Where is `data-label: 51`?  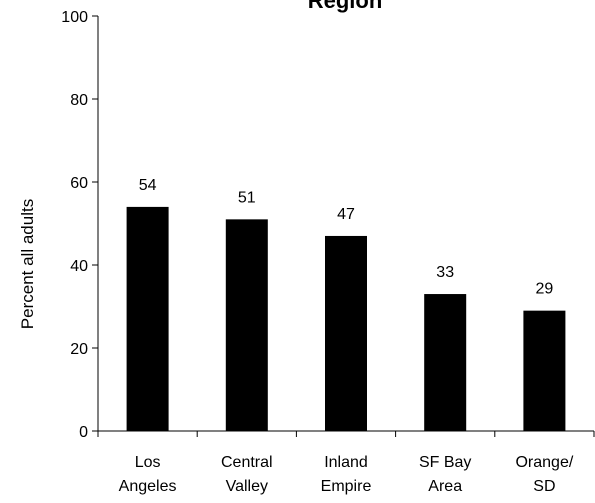
data-label: 51 is located at coordinates (247, 197).